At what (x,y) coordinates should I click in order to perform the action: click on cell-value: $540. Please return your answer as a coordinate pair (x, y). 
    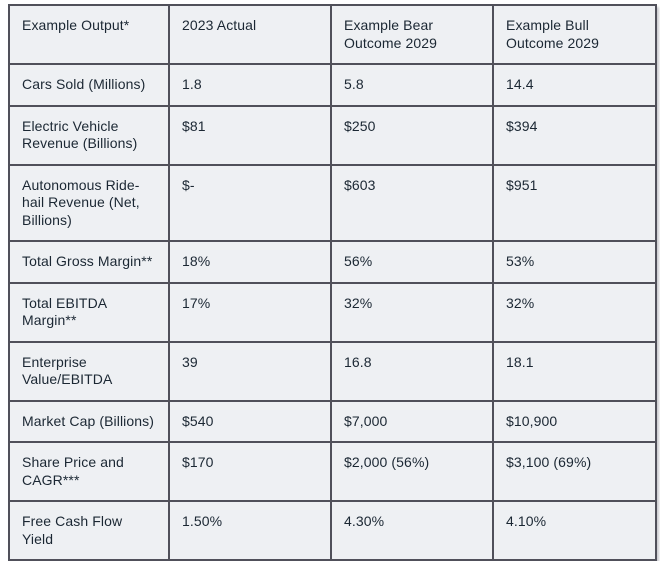
    Looking at the image, I should click on (250, 421).